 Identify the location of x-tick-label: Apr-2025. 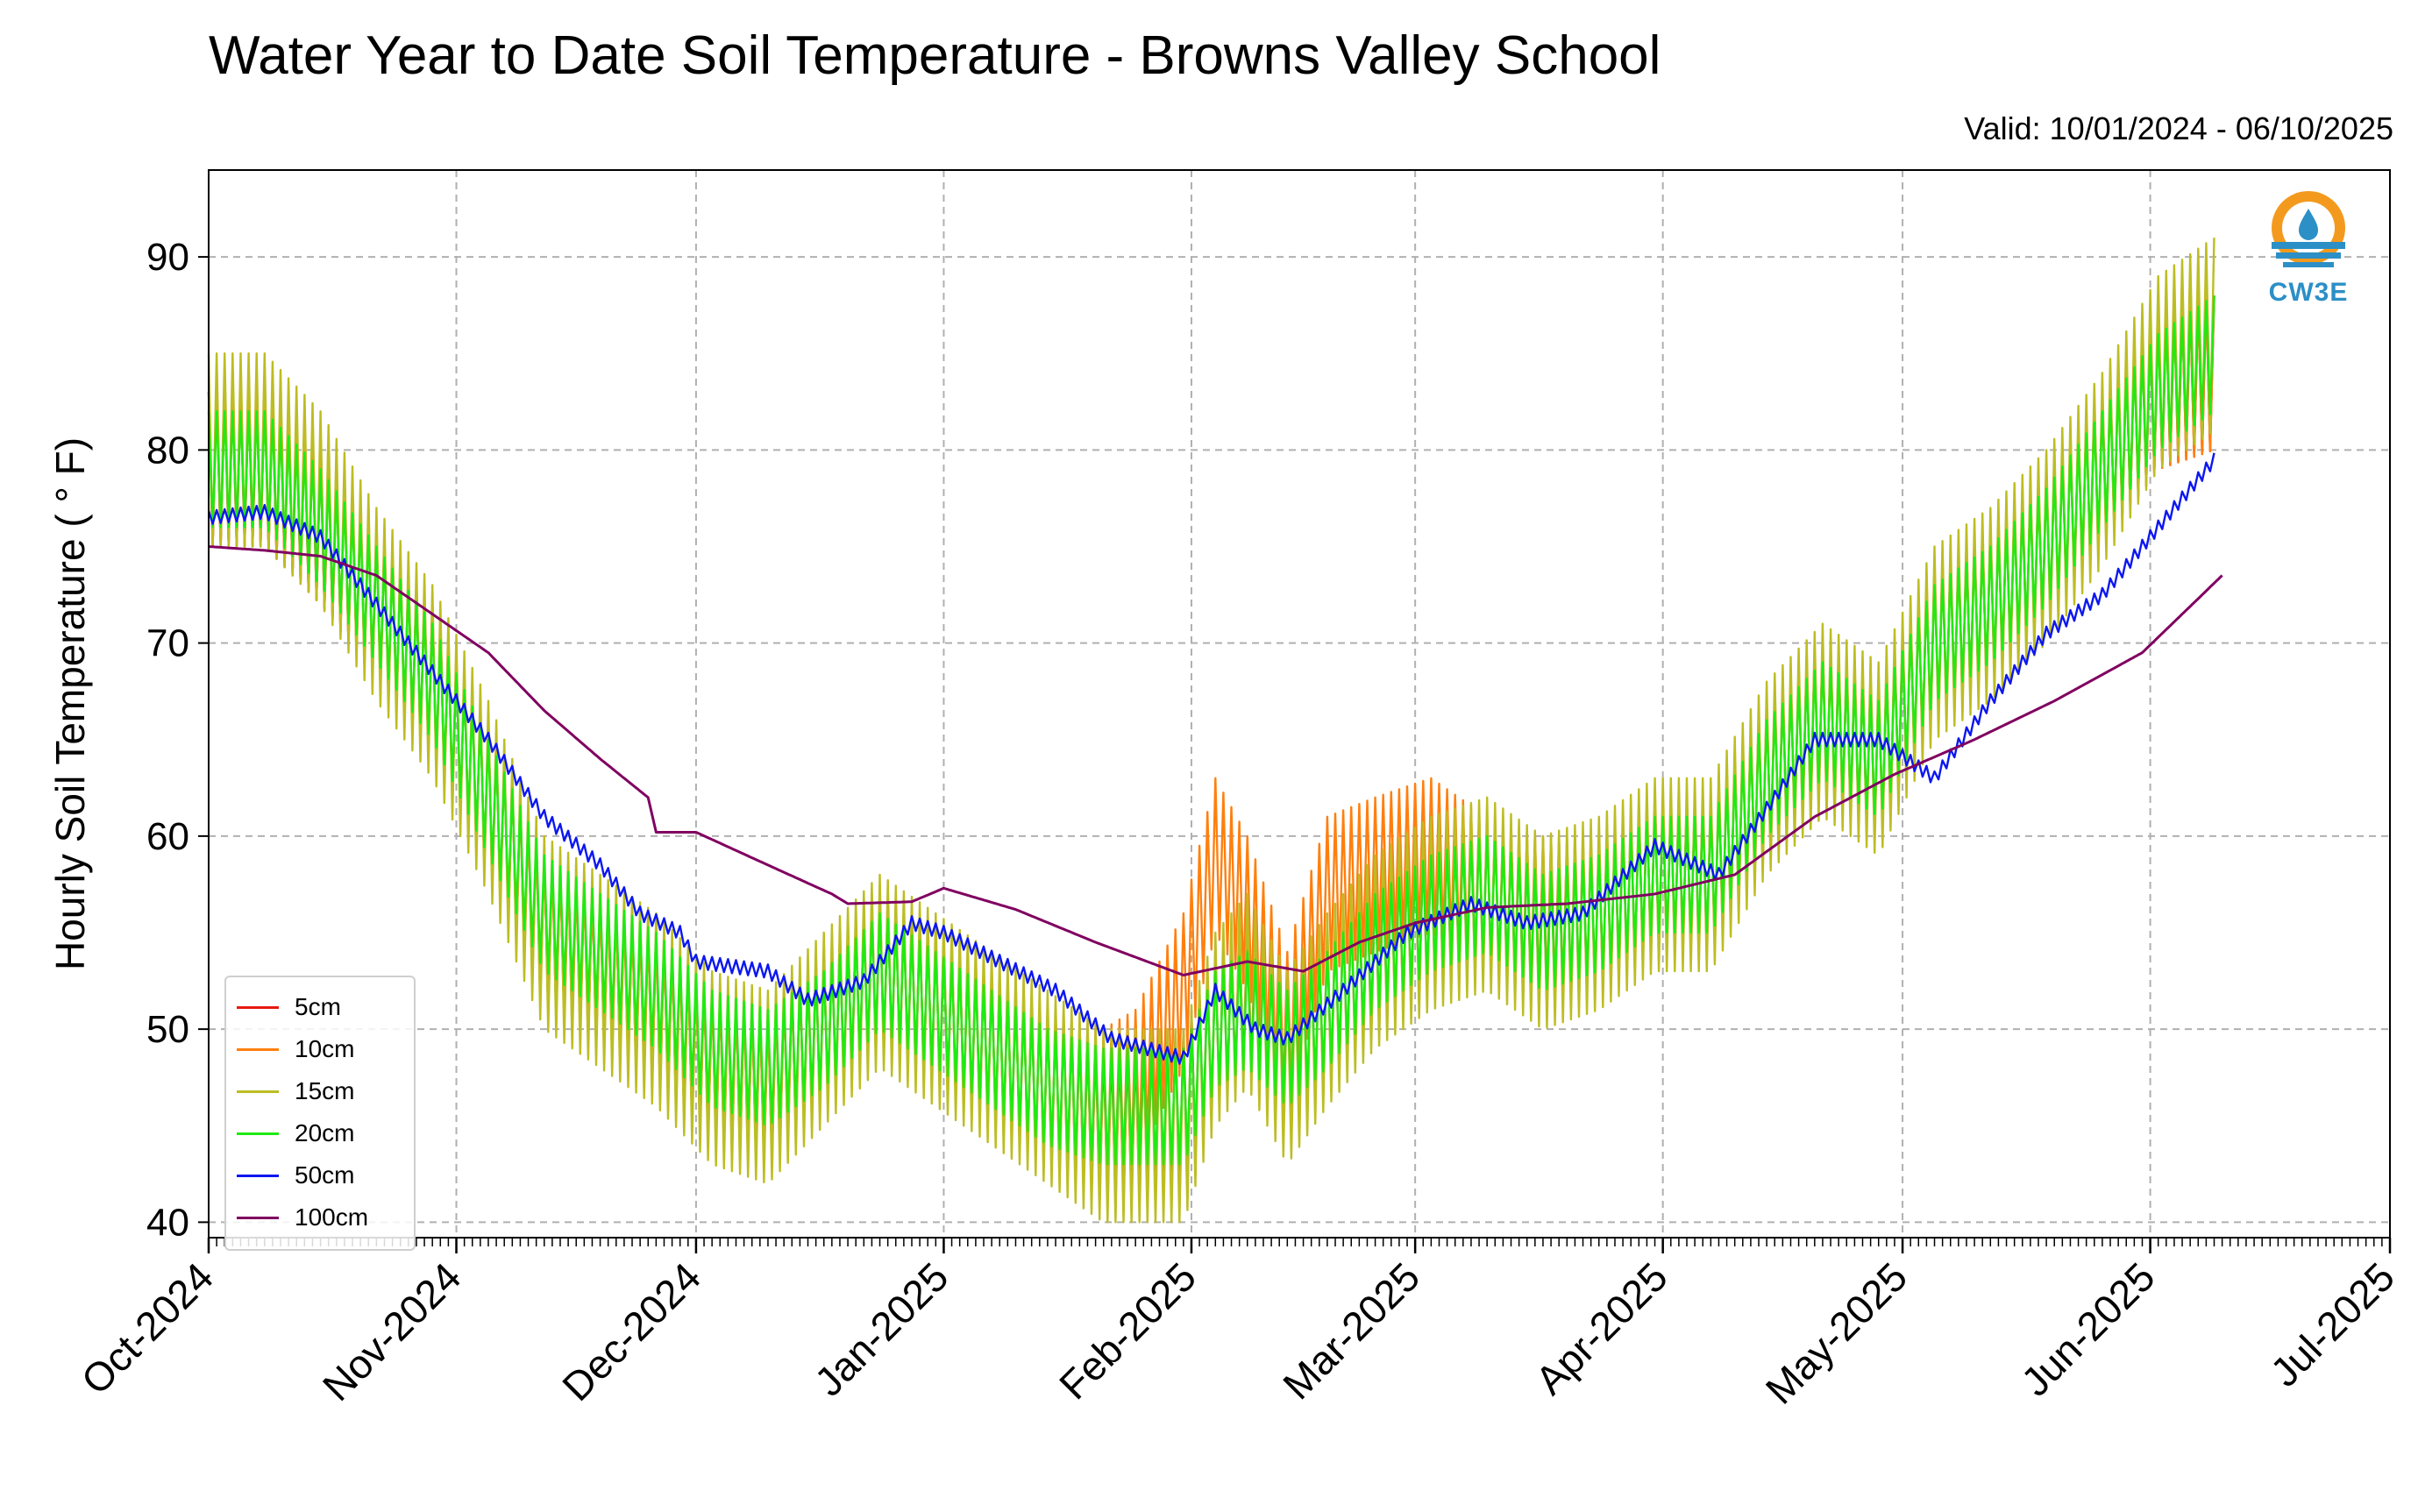
(1601, 1328).